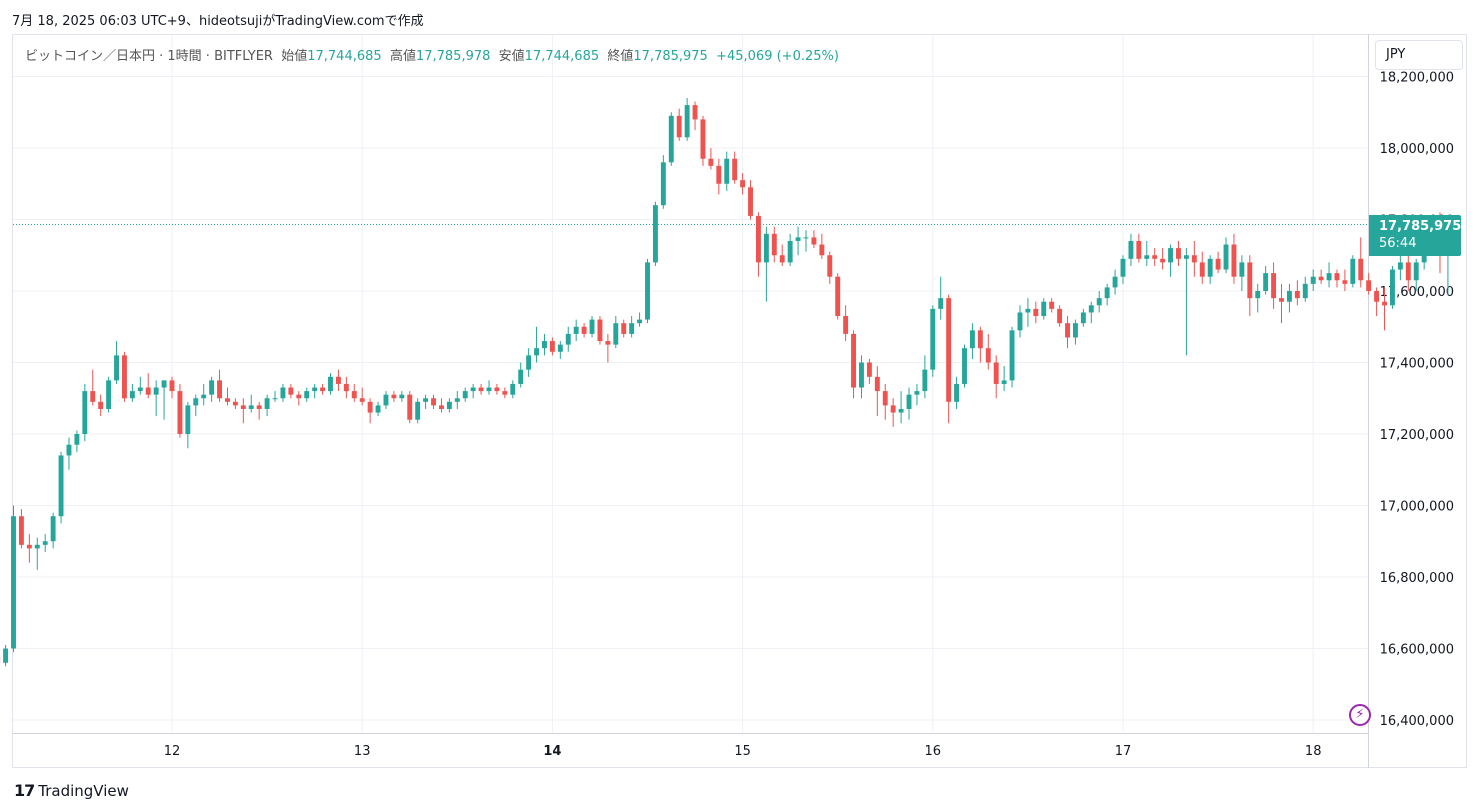  Describe the element at coordinates (1419, 55) in the screenshot. I see `currency-selector: JPY` at that location.